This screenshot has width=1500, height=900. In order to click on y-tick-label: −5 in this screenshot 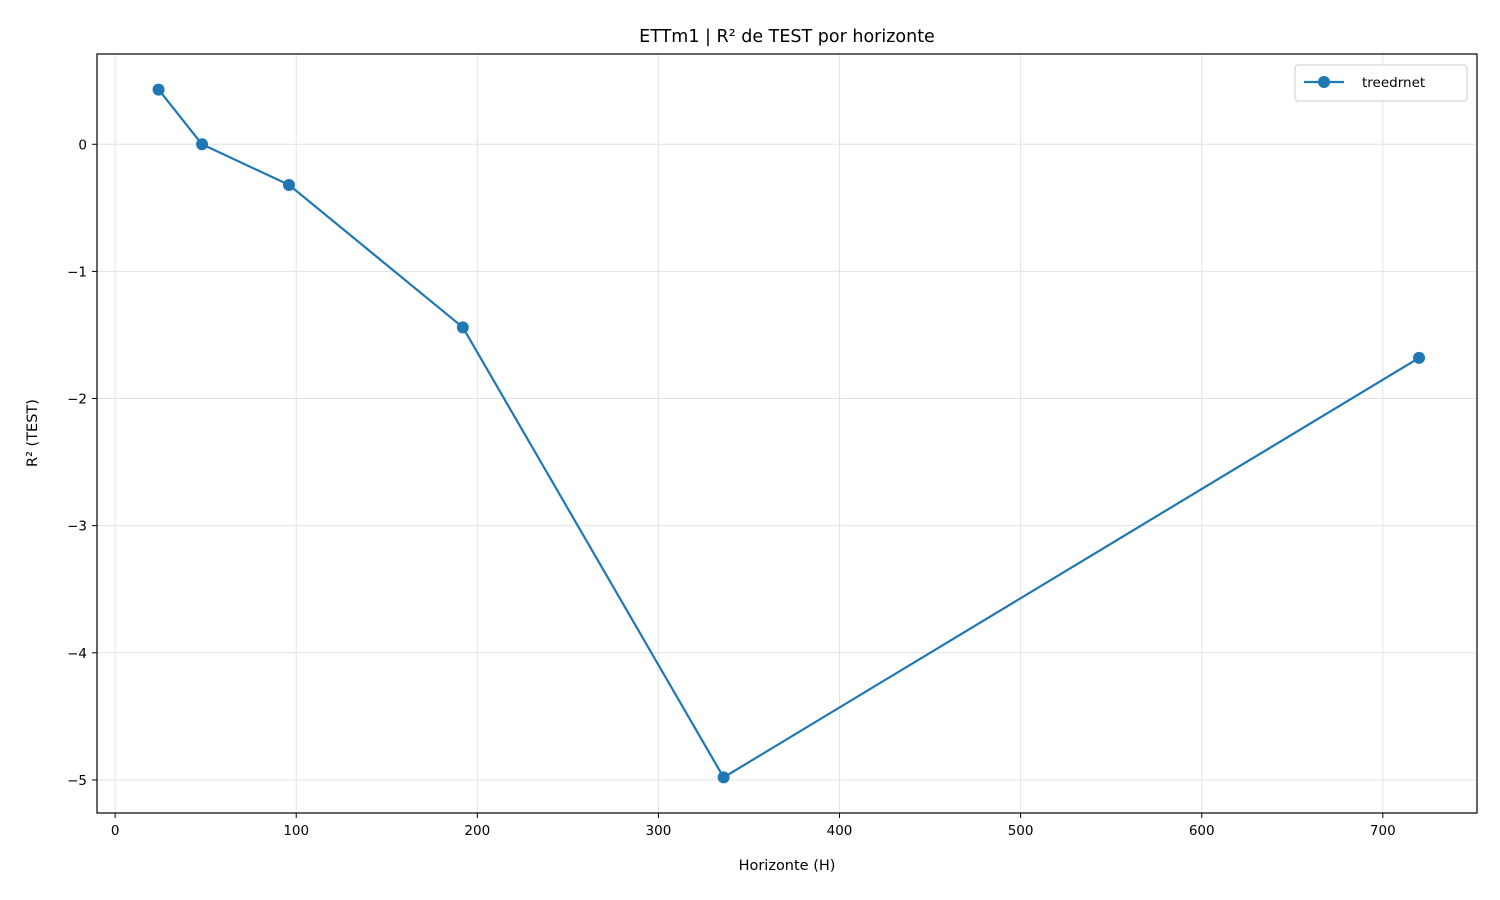, I will do `click(77, 781)`.